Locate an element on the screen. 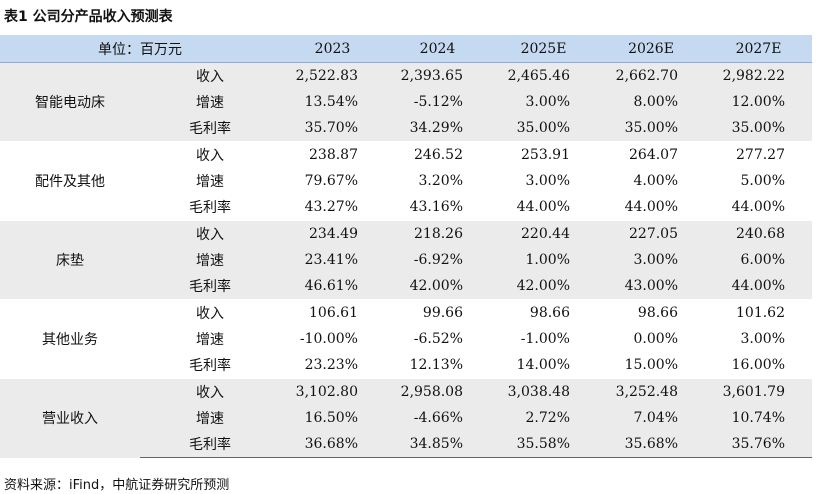 Image resolution: width=829 pixels, height=494 pixels. value-cell: 2,465.46 is located at coordinates (543, 75).